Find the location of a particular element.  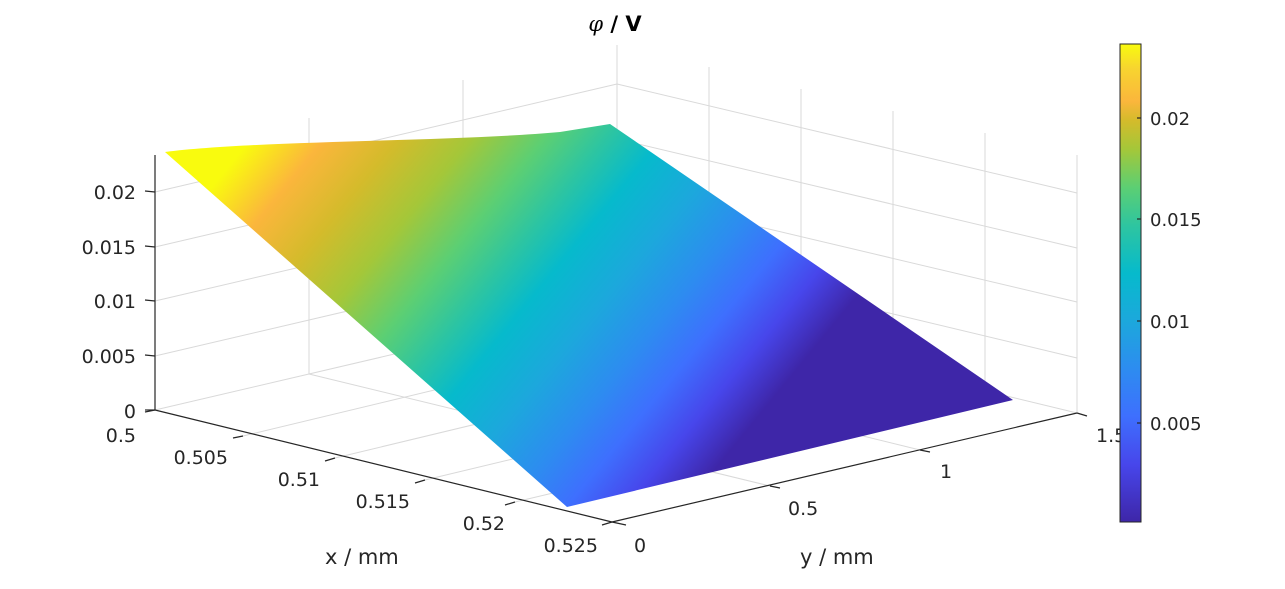

y-tick-label: 0.5 is located at coordinates (803, 509).